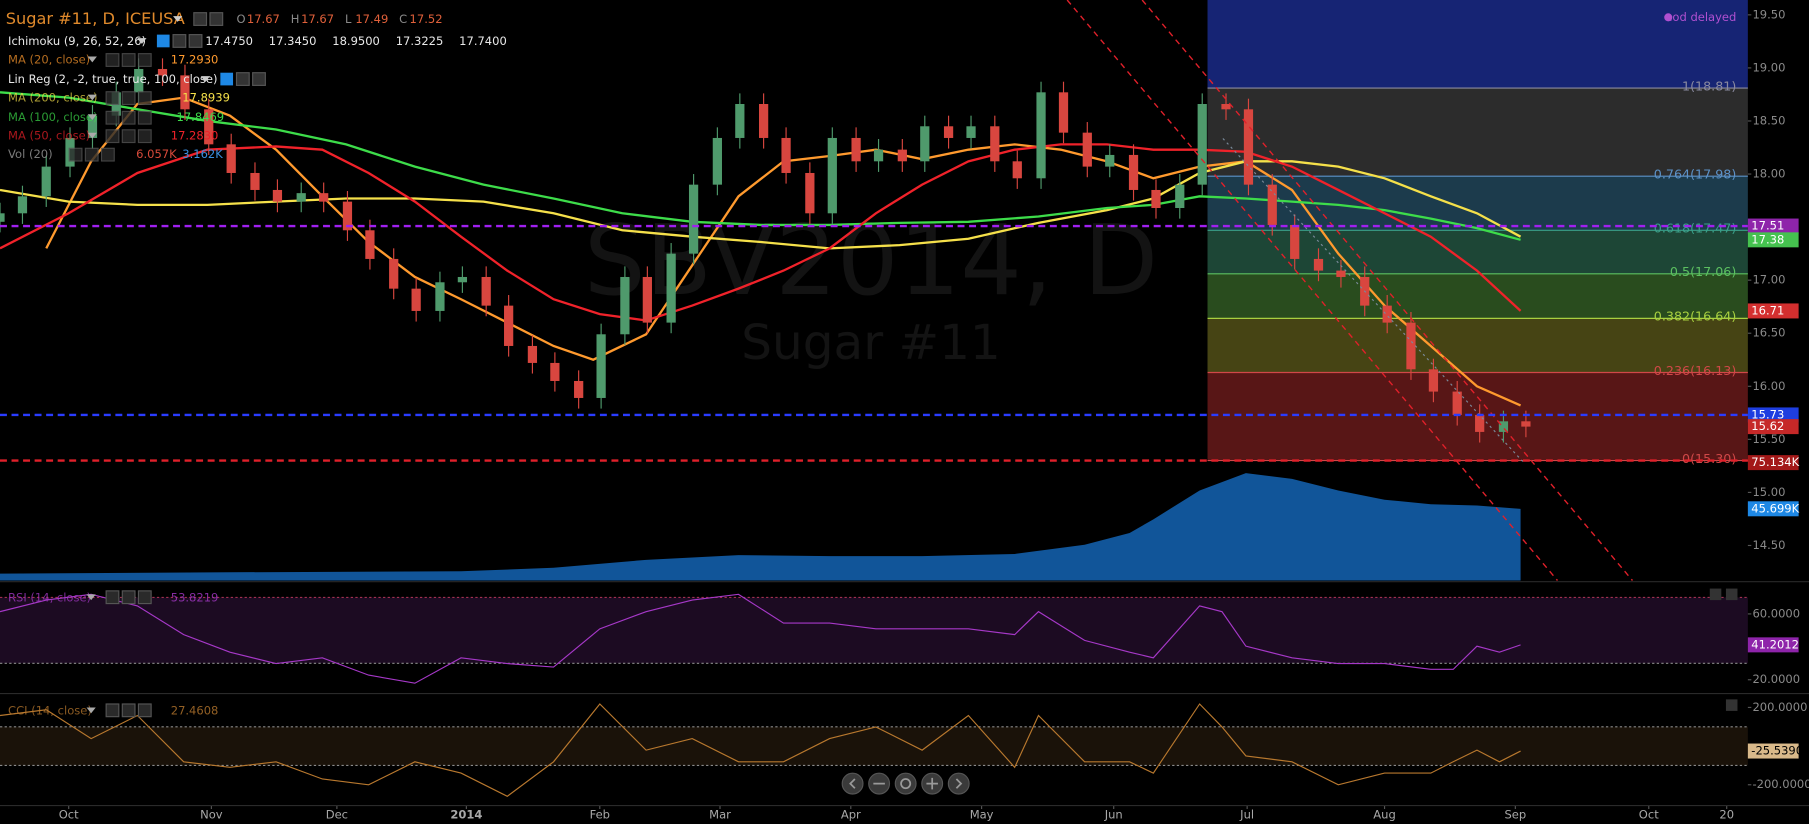 The image size is (1809, 824). What do you see at coordinates (77, 41) in the screenshot?
I see `study-name: Ichimoku (9, 26, 52, 26)` at bounding box center [77, 41].